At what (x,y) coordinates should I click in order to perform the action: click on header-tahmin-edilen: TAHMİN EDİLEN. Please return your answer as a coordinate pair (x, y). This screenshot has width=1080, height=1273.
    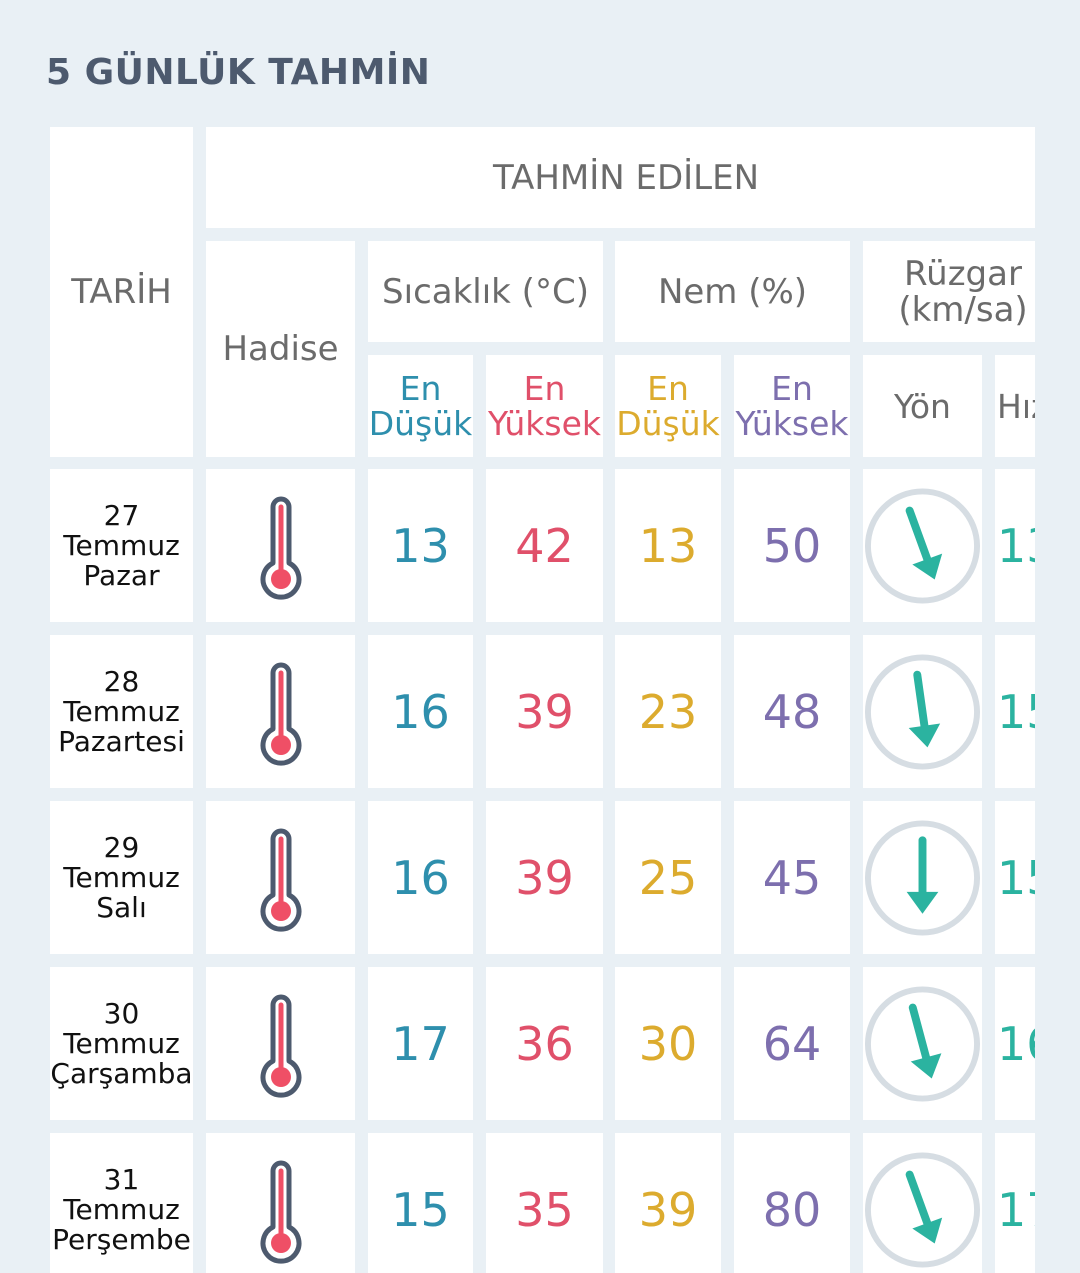
    Looking at the image, I should click on (620, 177).